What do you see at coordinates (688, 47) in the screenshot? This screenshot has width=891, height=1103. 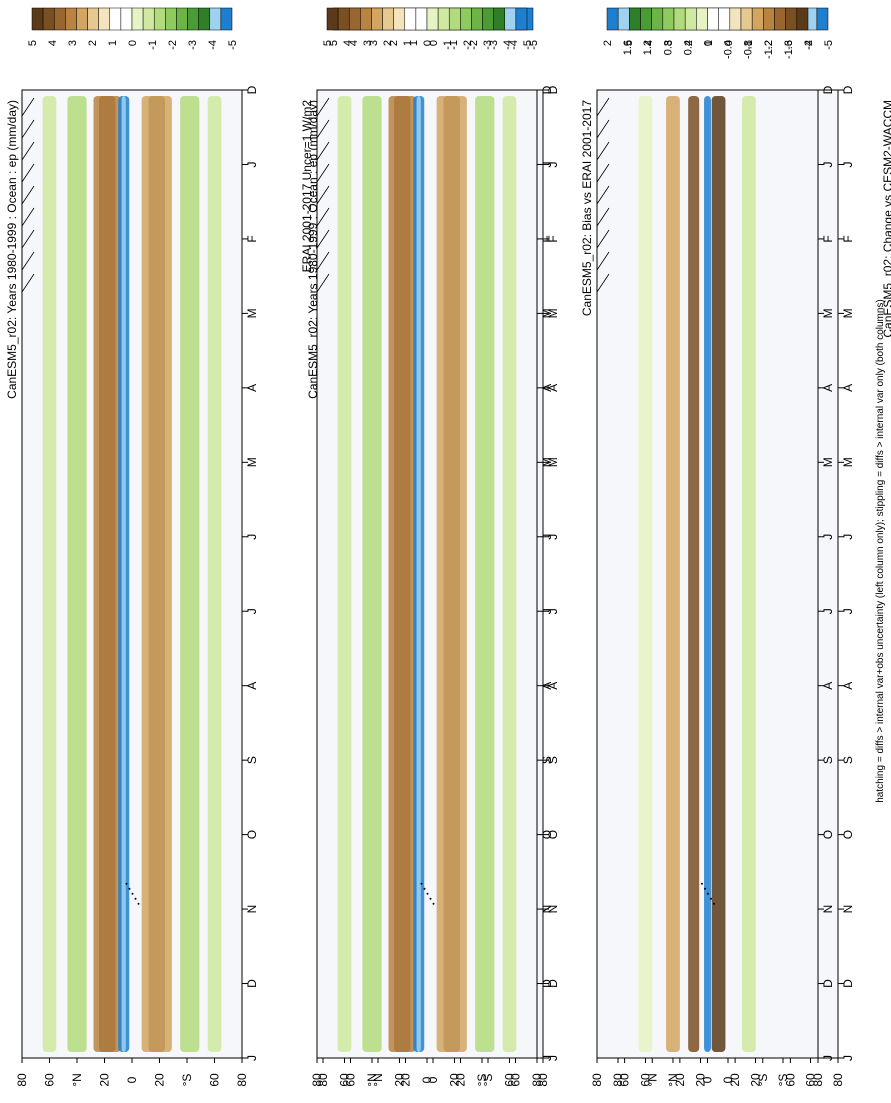 I see `colorbar-label: 0.4` at bounding box center [688, 47].